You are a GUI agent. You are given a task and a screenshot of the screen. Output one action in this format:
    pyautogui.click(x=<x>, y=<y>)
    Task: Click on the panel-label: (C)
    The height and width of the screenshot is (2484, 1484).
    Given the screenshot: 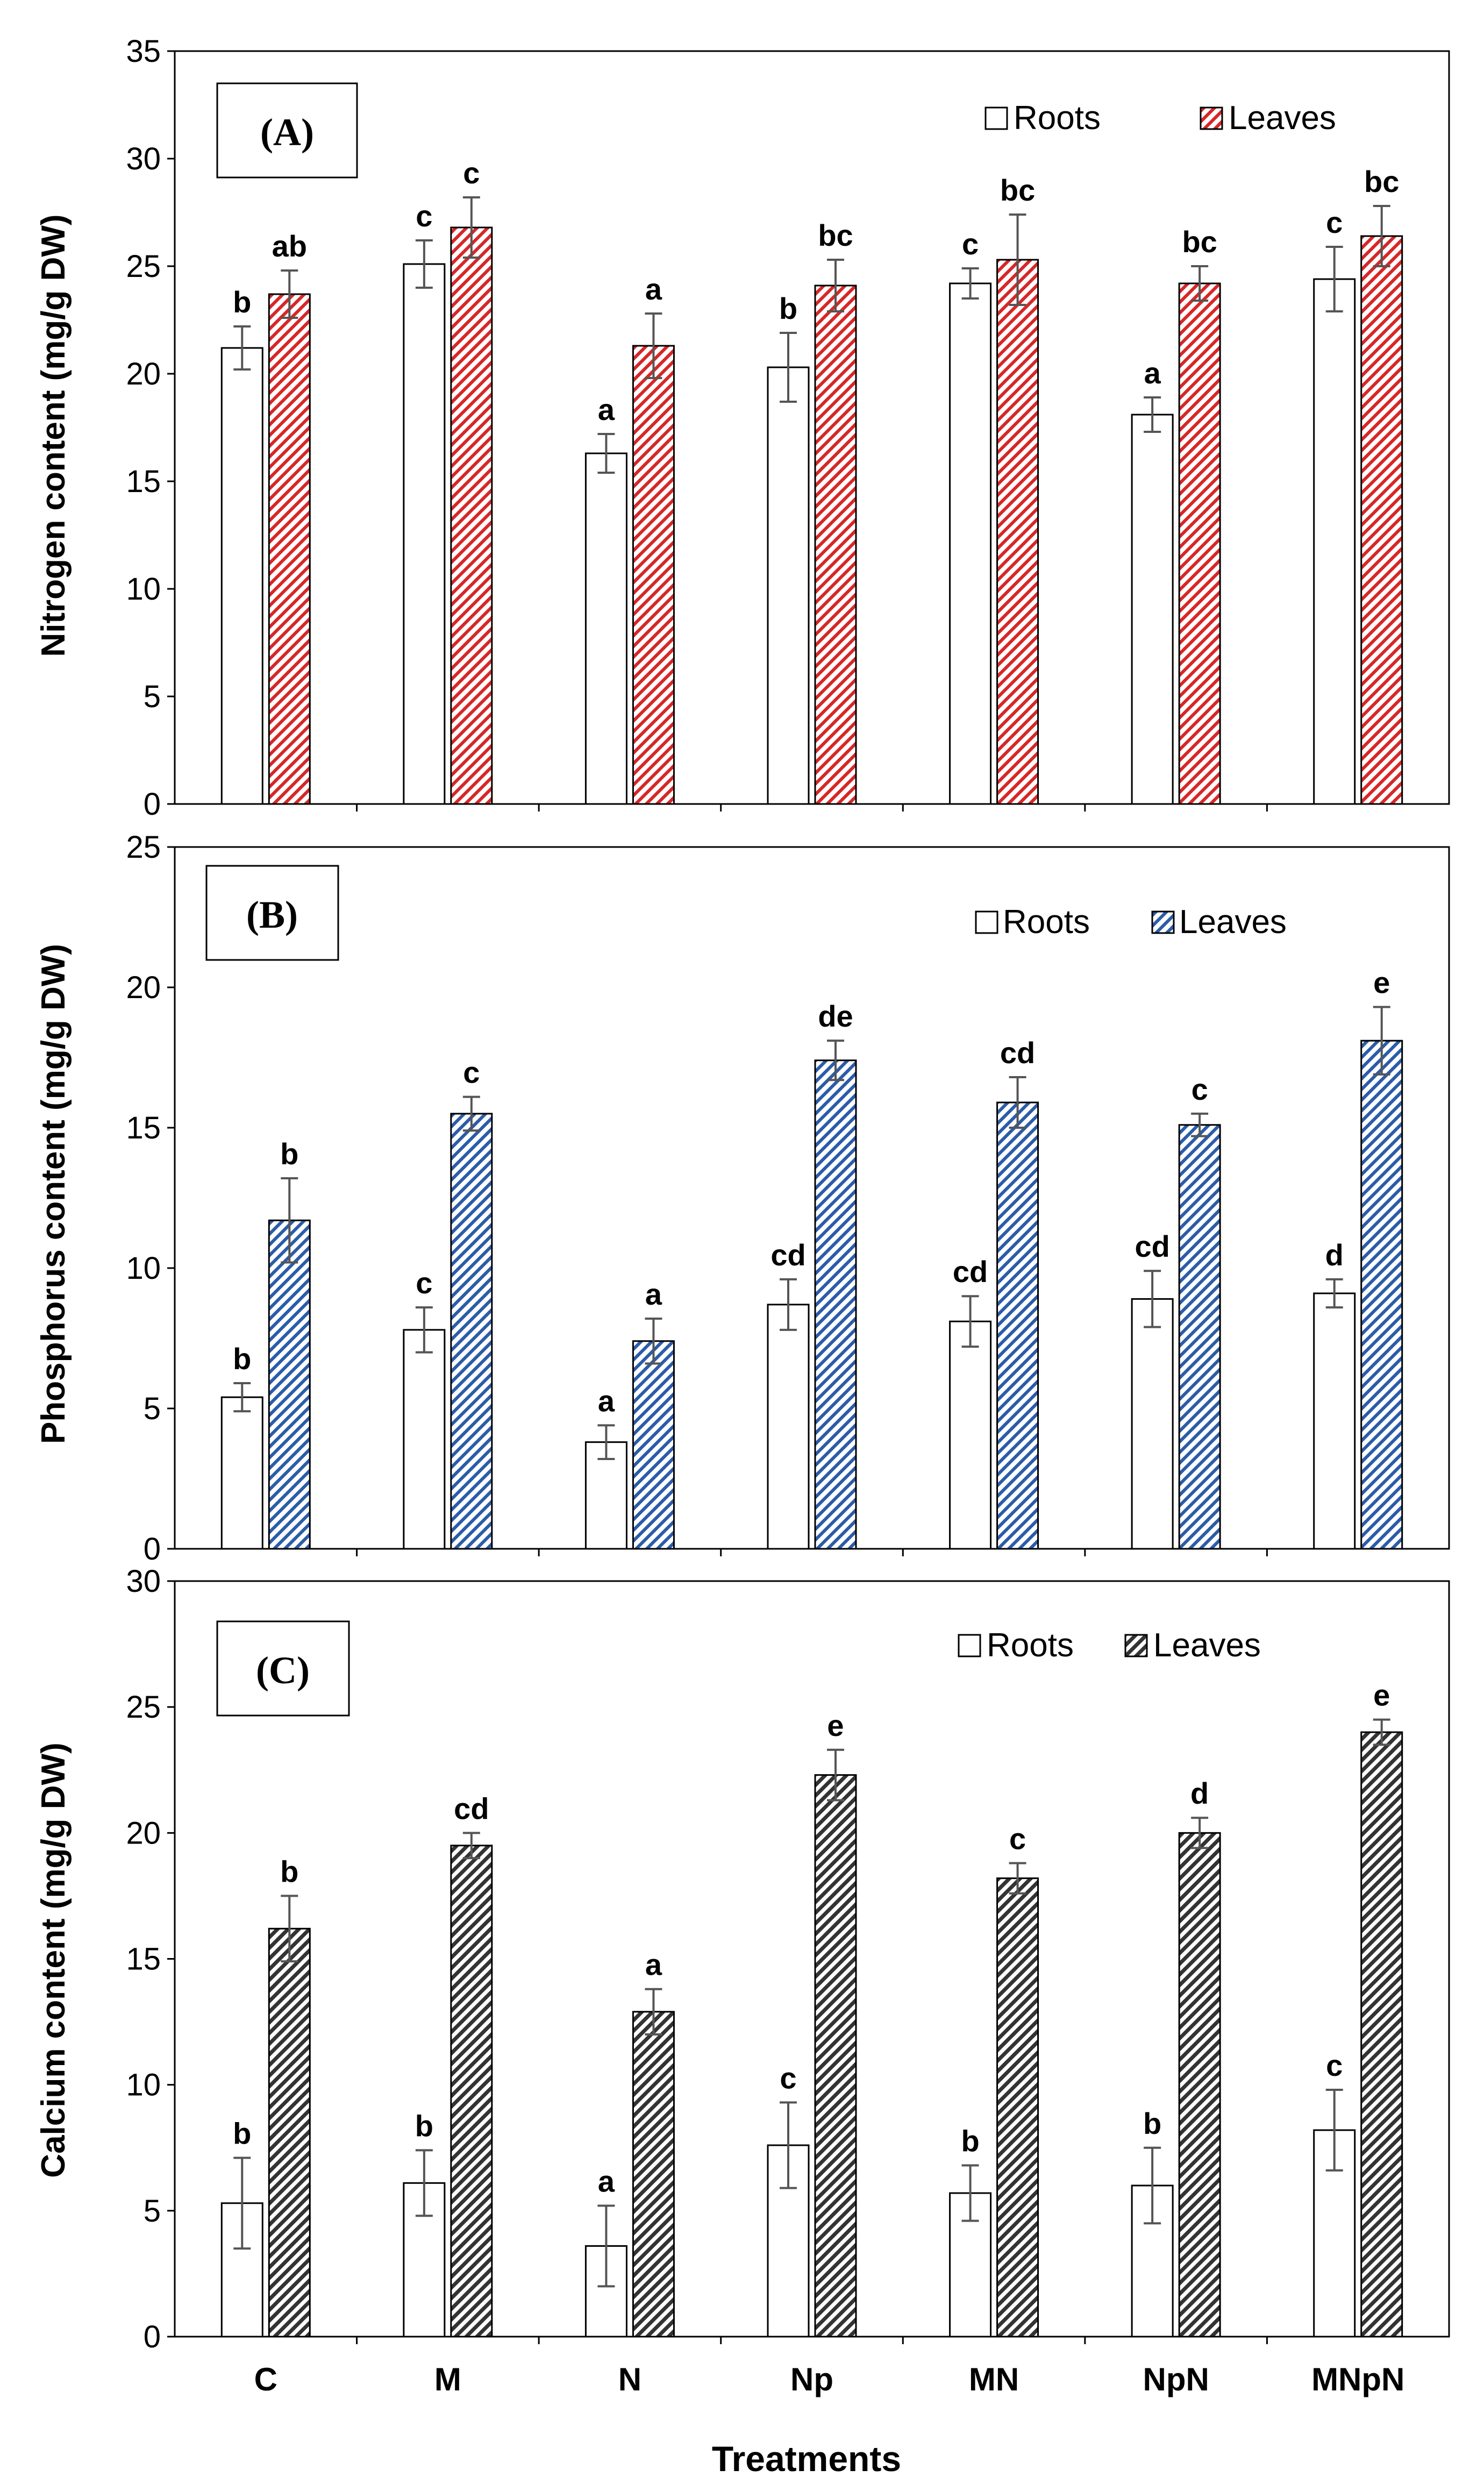 What is the action you would take?
    pyautogui.click(x=283, y=1670)
    